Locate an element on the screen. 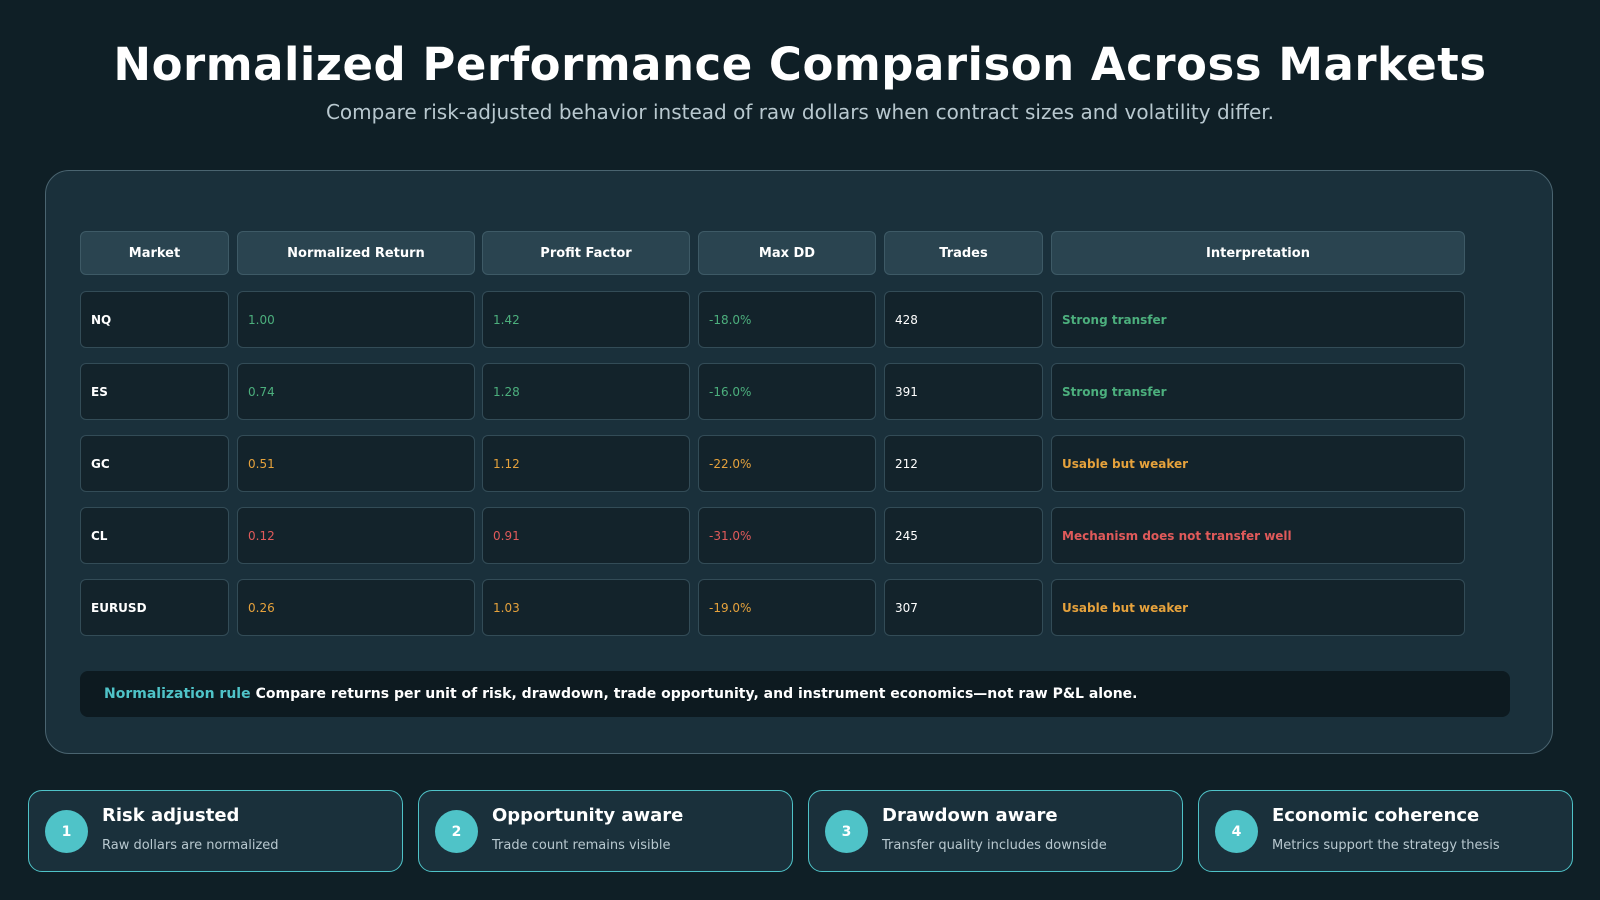 The image size is (1600, 900). cell-max-dd: -19.0% is located at coordinates (787, 607).